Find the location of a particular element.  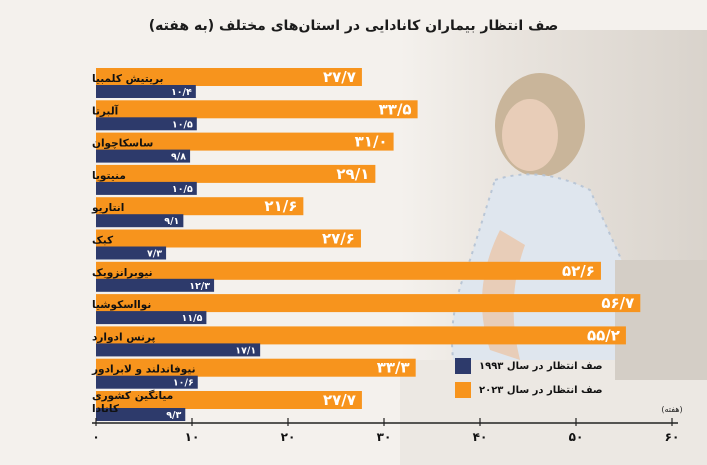

x-tick-label-5: ۵۰ is located at coordinates (576, 437).